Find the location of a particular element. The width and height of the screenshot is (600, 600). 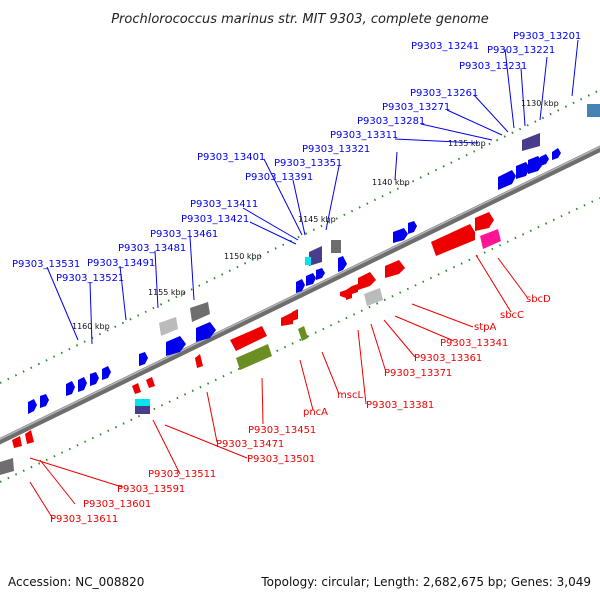

gene-label: stpA is located at coordinates (485, 327).